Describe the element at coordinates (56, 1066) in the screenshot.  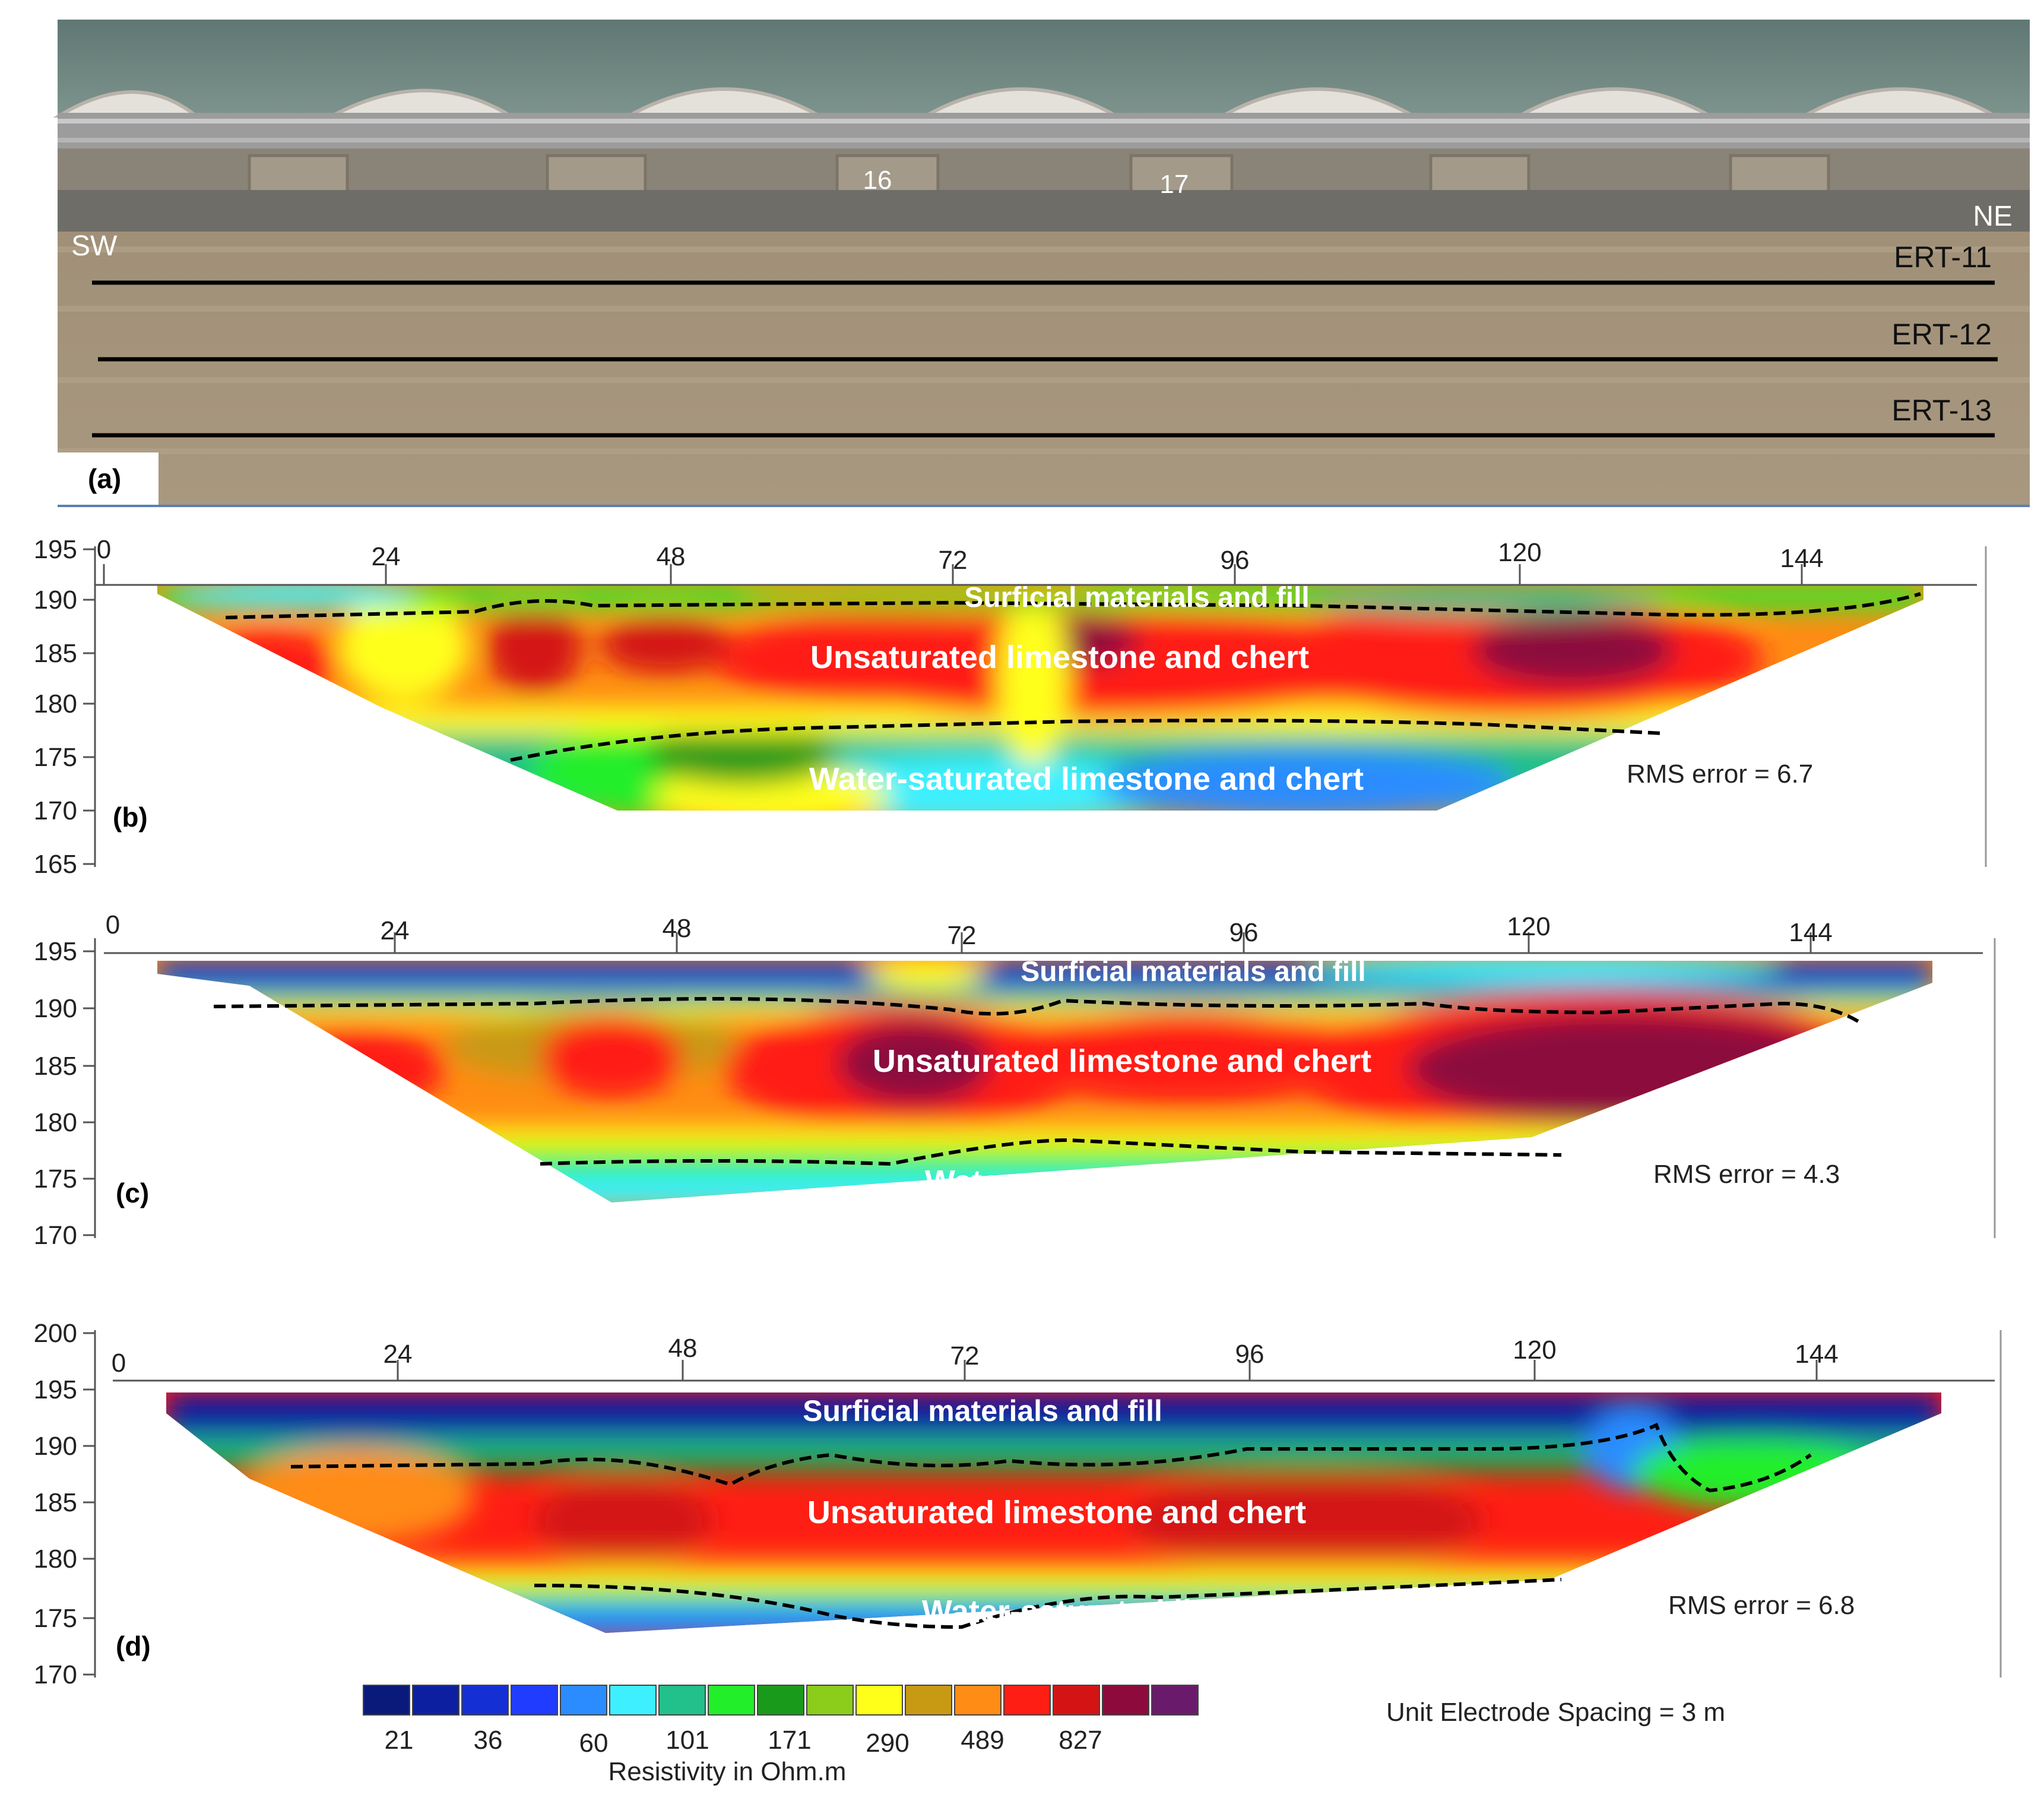
I see `c-y-tick-185: 185` at that location.